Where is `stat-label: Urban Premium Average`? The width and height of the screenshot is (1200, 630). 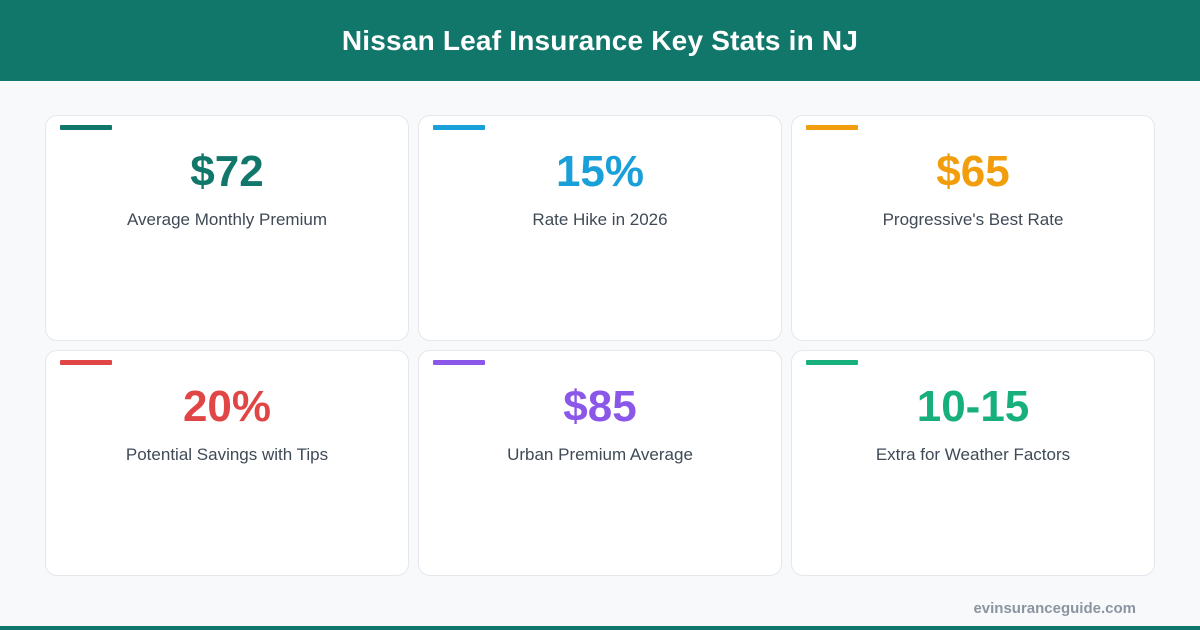
stat-label: Urban Premium Average is located at coordinates (600, 454).